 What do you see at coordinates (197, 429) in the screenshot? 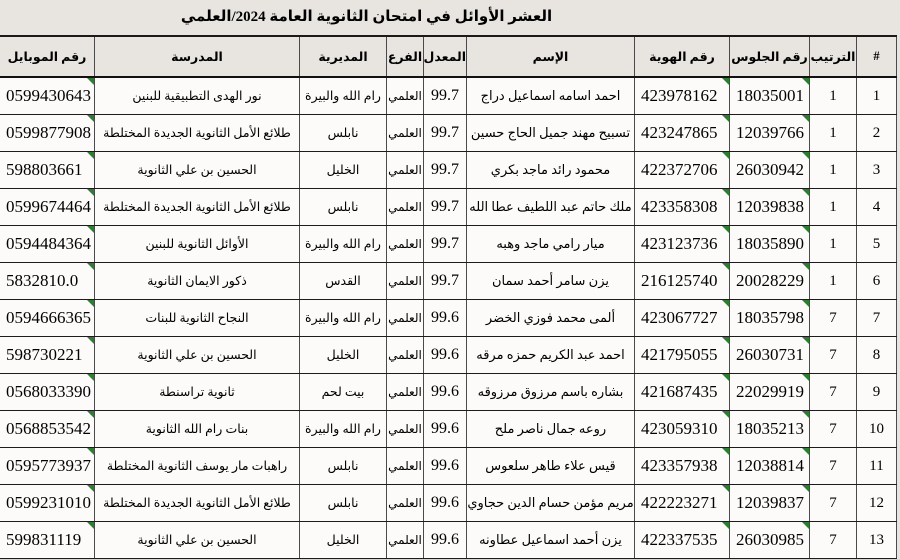
I see `cell-school: بنات رام الله الثانوية` at bounding box center [197, 429].